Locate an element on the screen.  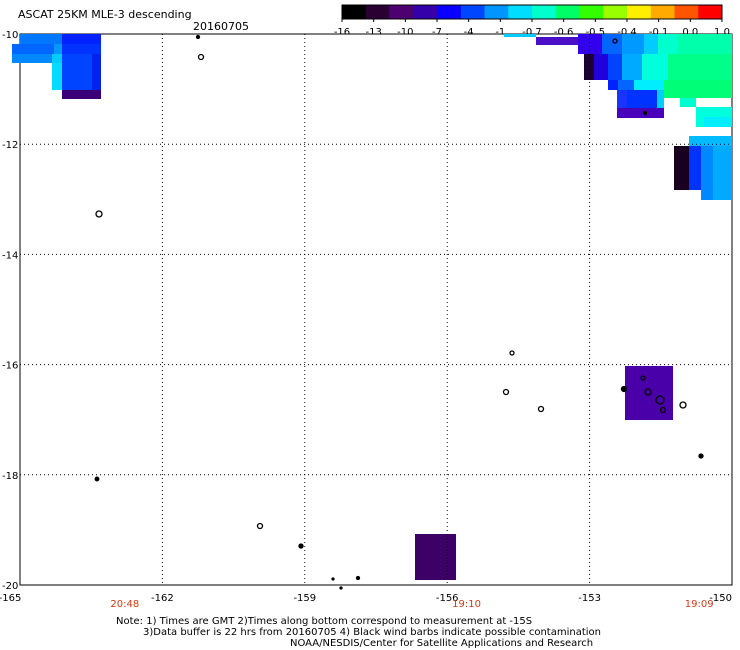
colorbar-tick-label: 0.0 is located at coordinates (690, 32).